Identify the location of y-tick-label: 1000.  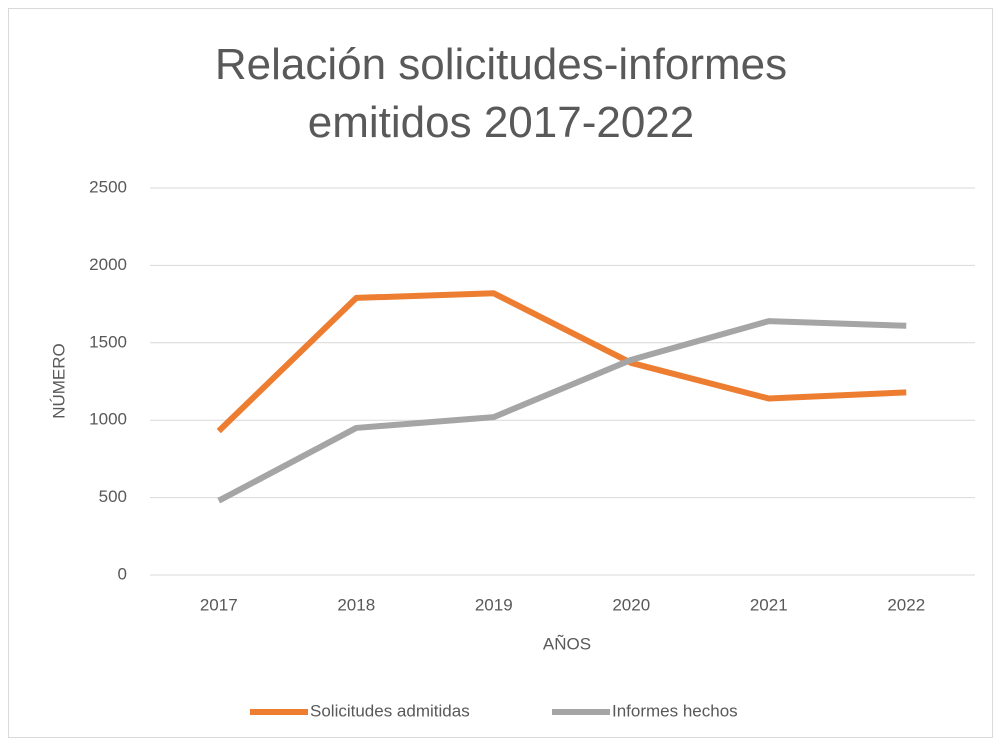
(108, 419).